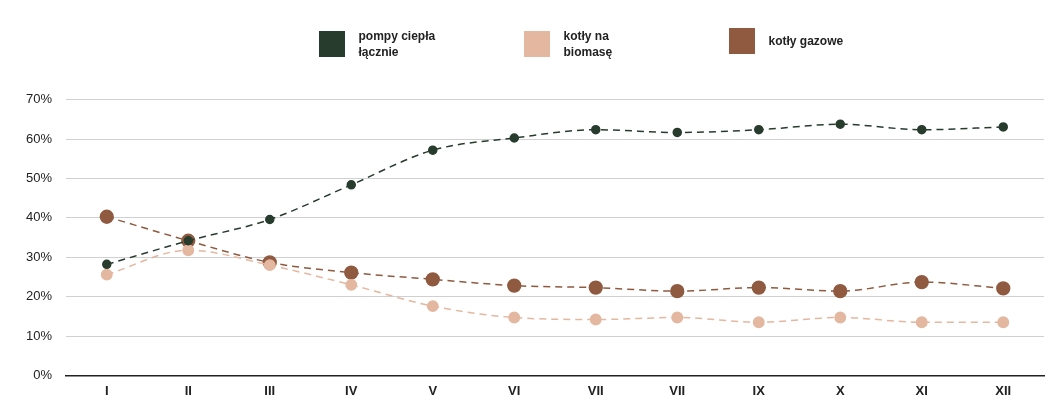 The height and width of the screenshot is (419, 1062). What do you see at coordinates (39, 217) in the screenshot?
I see `y-tick-label: 40%` at bounding box center [39, 217].